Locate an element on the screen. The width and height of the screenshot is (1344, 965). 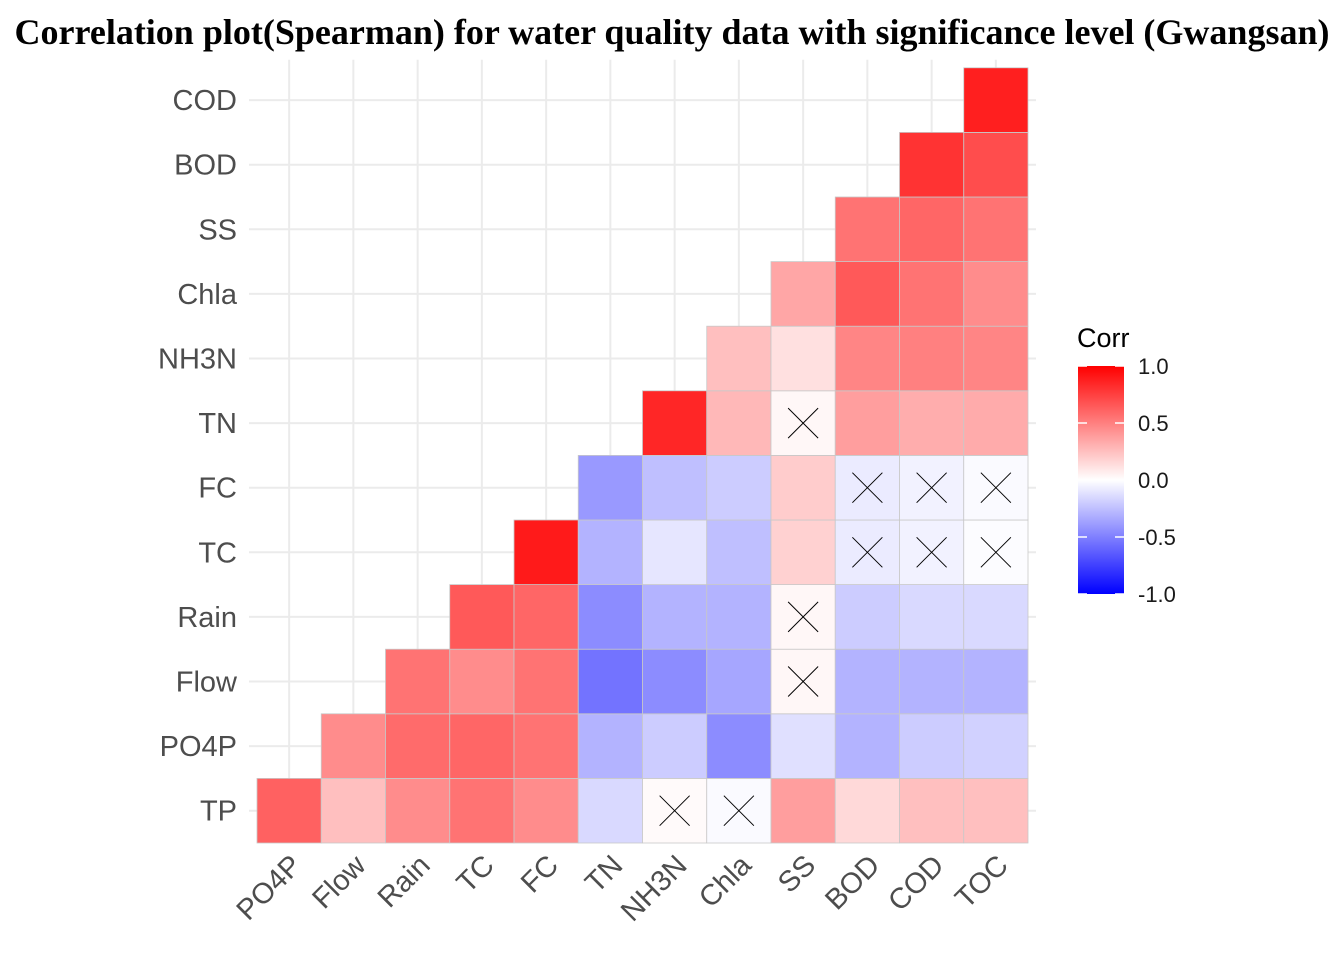
heatmap-cell-toc-tn is located at coordinates (996, 423).